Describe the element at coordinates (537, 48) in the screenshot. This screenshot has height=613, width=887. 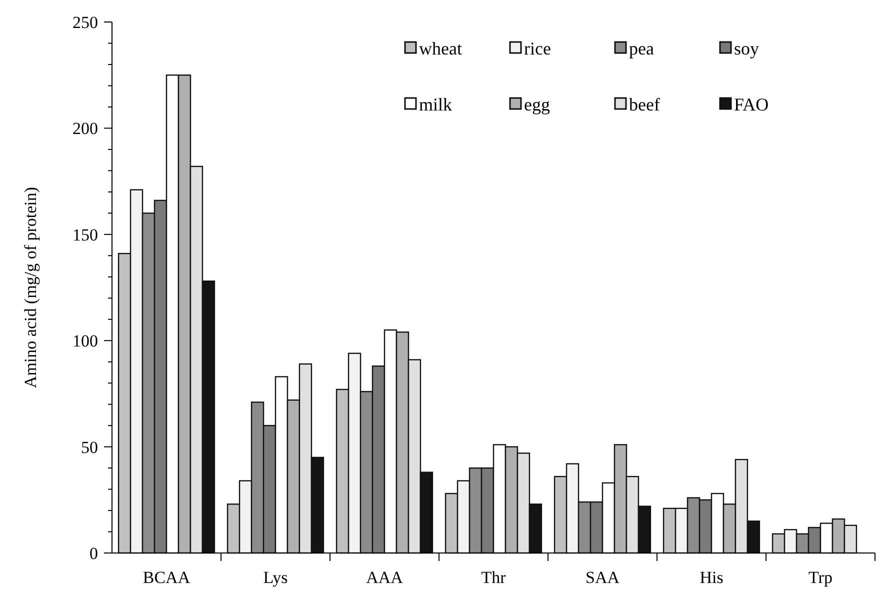
I see `legend-label: rice` at that location.